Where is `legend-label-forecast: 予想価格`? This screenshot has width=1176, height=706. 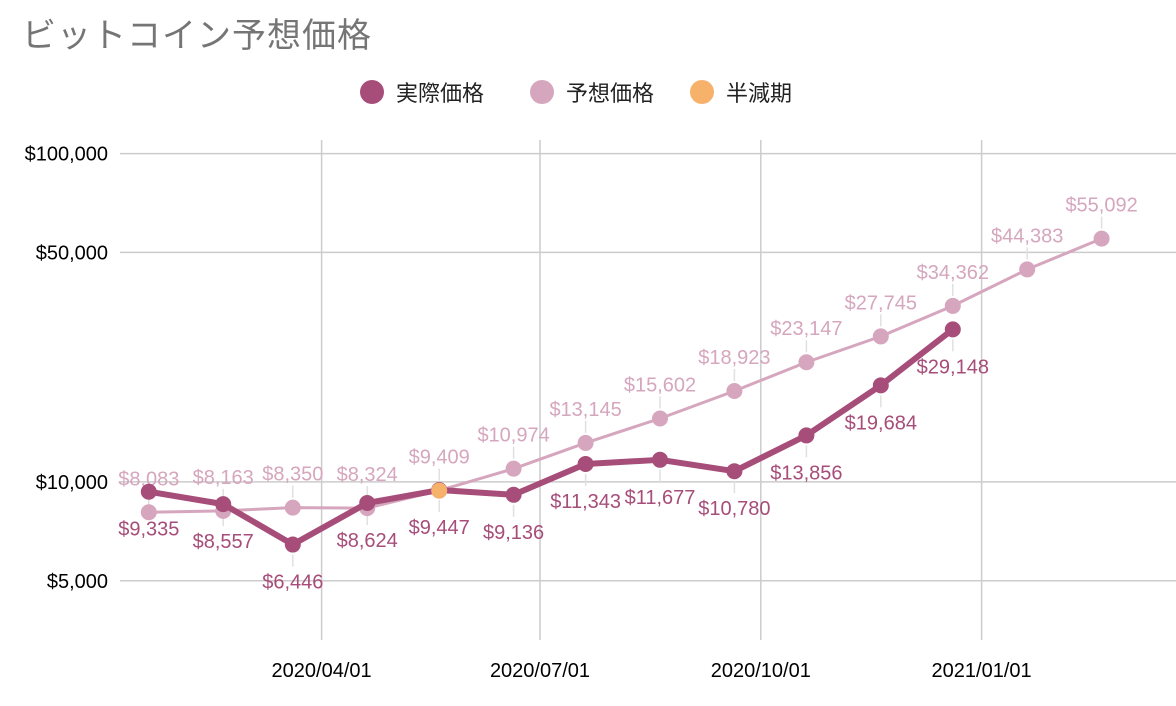 legend-label-forecast: 予想価格 is located at coordinates (610, 94).